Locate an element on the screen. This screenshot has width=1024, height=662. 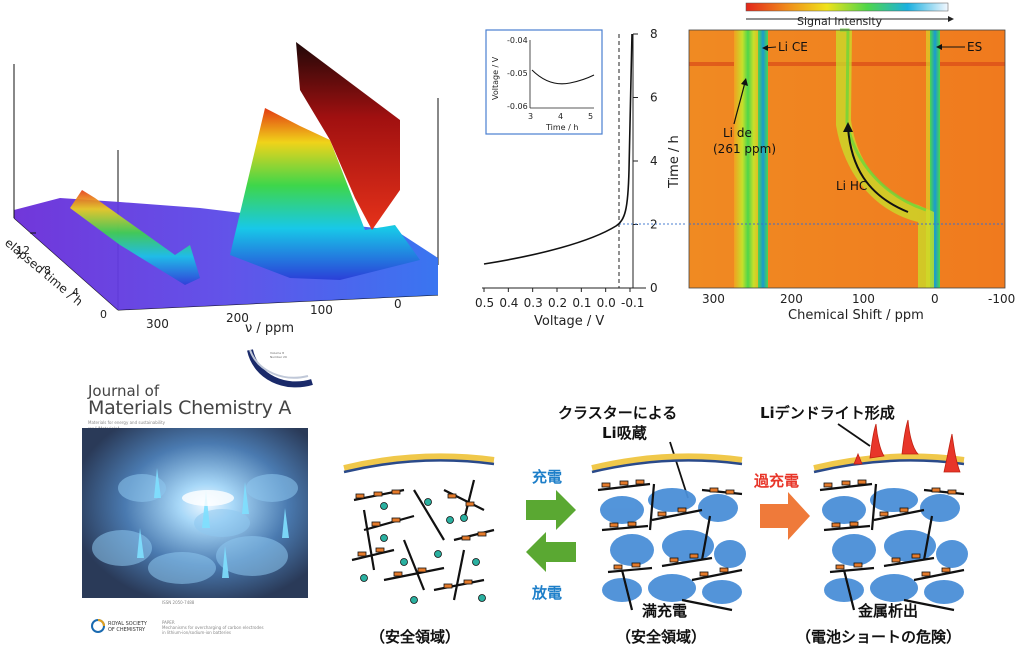
dendrite-label: Liデンドライト形成 is located at coordinates (827, 413).